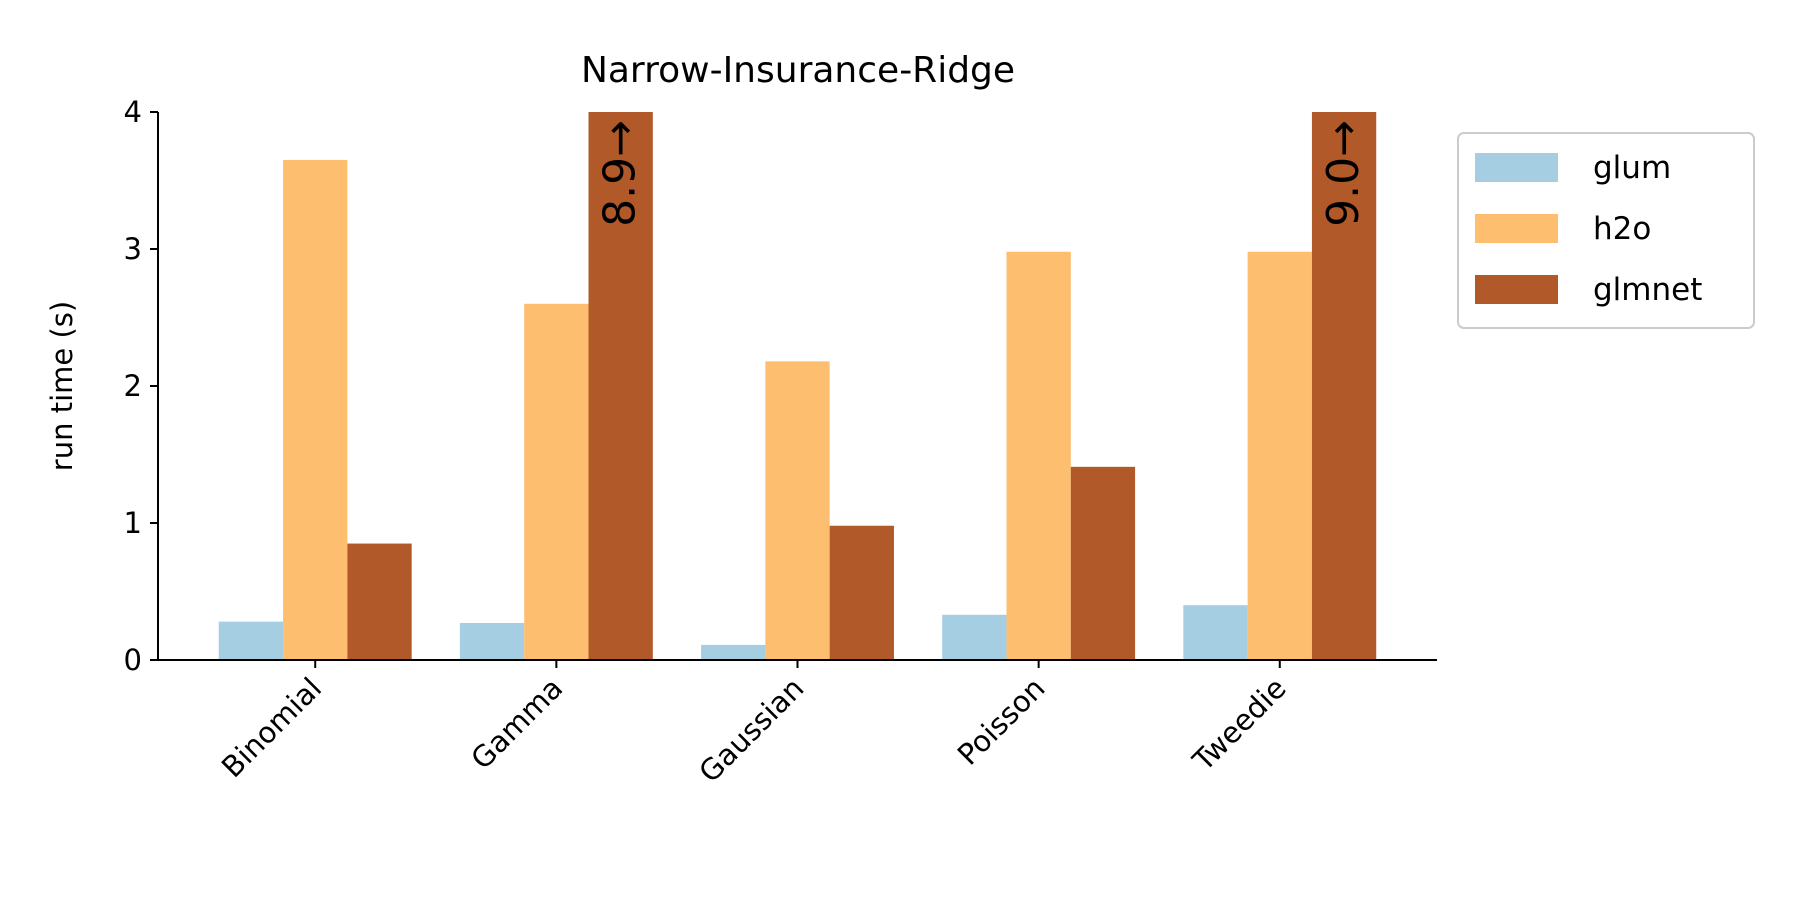 Image resolution: width=1800 pixels, height=900 pixels. Describe the element at coordinates (751, 730) in the screenshot. I see `x-tick-label: Gaussian` at that location.